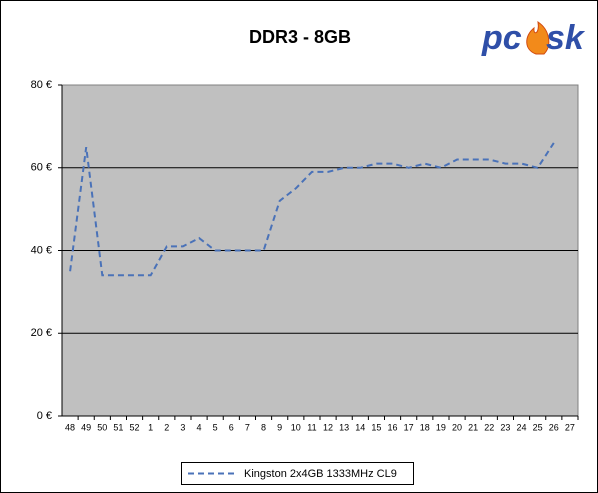 This screenshot has height=493, width=598. What do you see at coordinates (279, 427) in the screenshot?
I see `x-tick-label: 9` at bounding box center [279, 427].